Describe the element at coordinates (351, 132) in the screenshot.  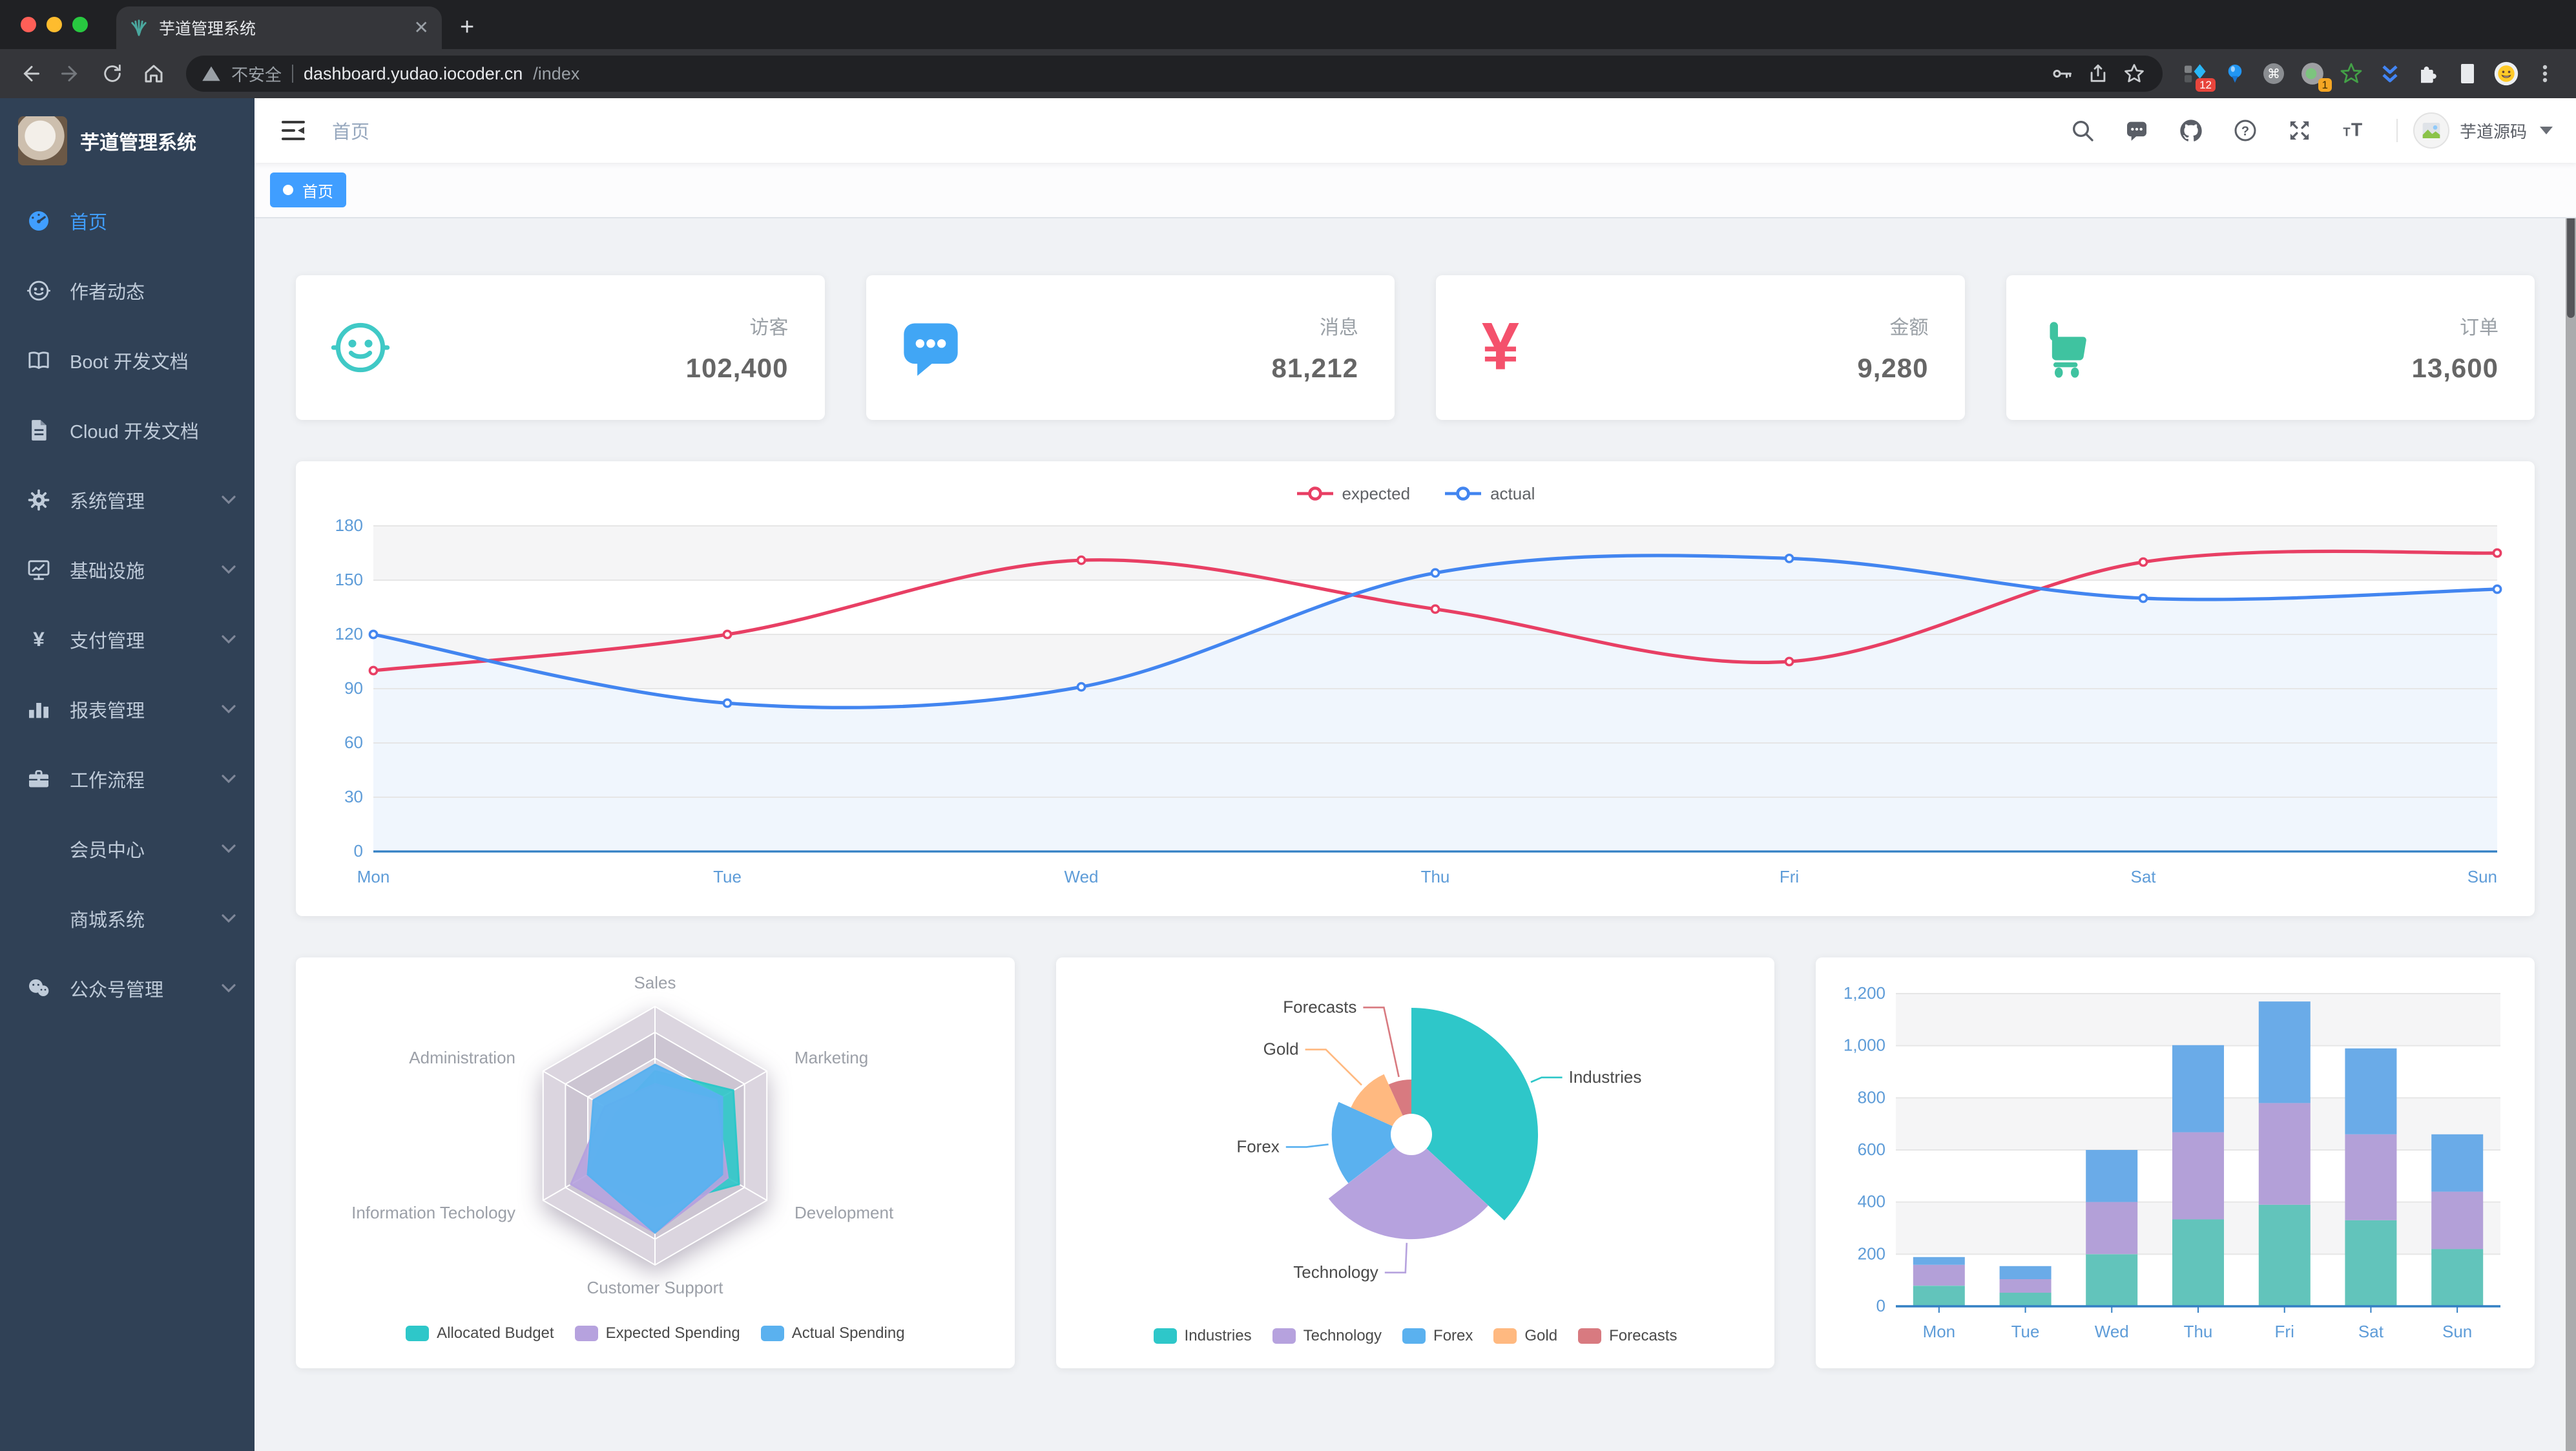
I see `breadcrumb: 首页` at that location.